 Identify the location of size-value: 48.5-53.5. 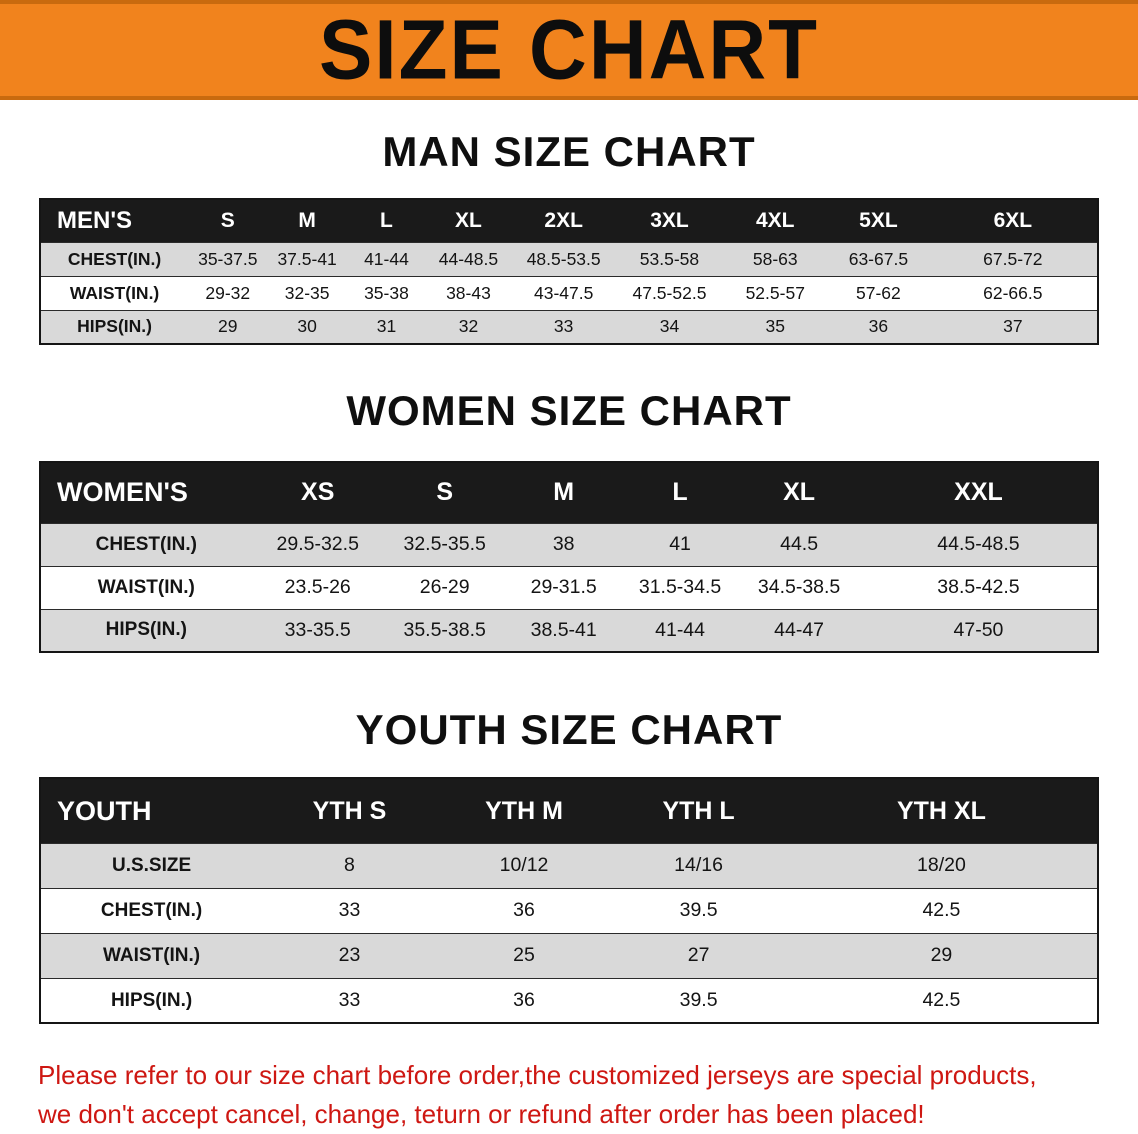
(563, 259).